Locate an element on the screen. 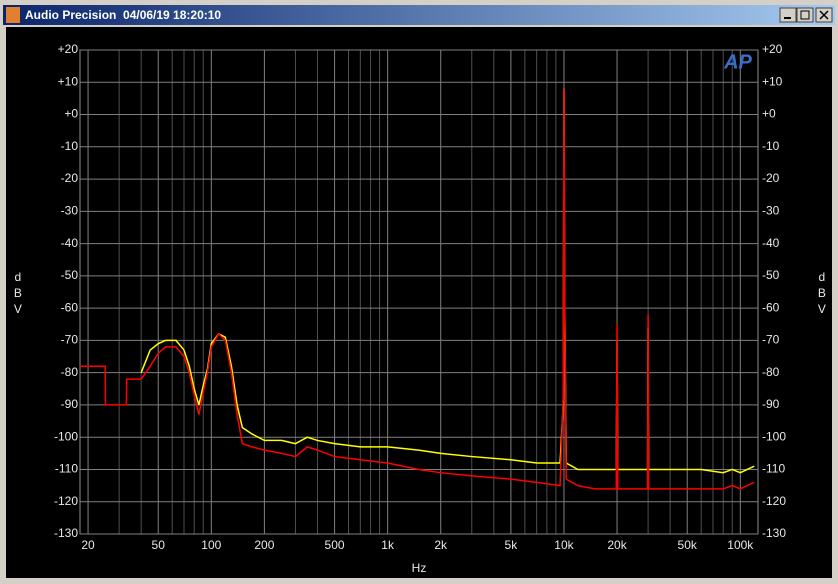 This screenshot has width=838, height=584. y2-tick-label: -20 is located at coordinates (771, 178).